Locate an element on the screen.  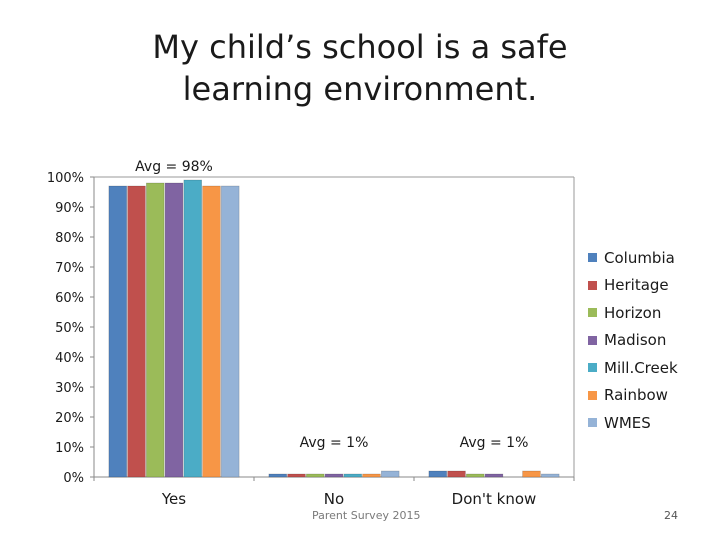
legend-label: Madison is located at coordinates (635, 340).